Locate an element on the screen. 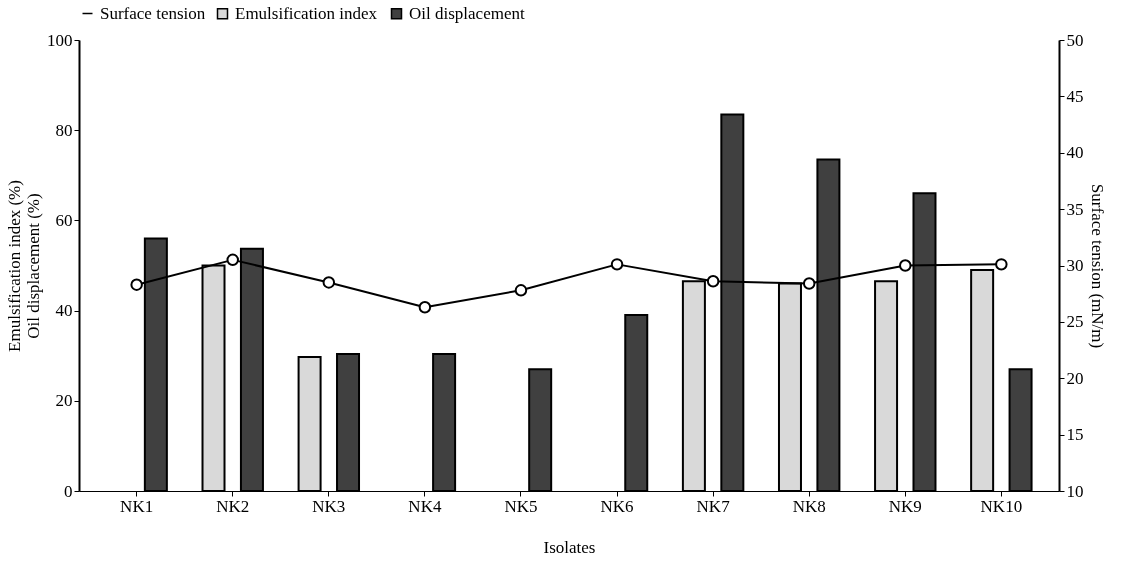 The width and height of the screenshot is (1129, 574). y-axis-title: Emulsification index (%) Oil displacement (%) is located at coordinates (24, 266).